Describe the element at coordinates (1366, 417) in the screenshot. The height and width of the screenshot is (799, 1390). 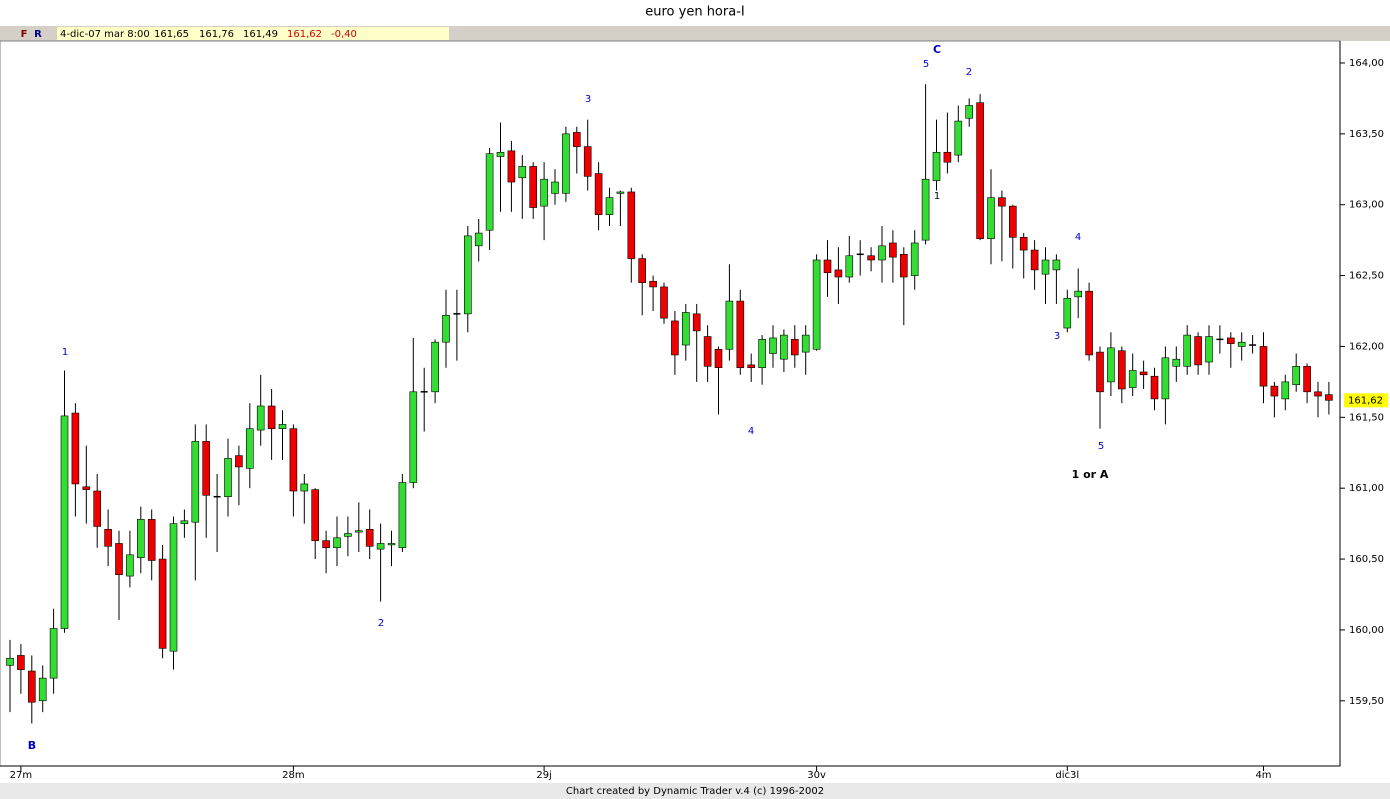
I see `y-tick-label: 161,50` at that location.